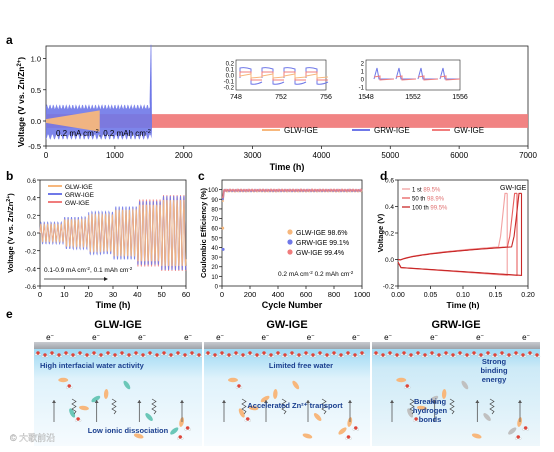 Image resolution: width=554 pixels, height=452 pixels. What do you see at coordinates (528, 295) in the screenshot?
I see `x-tick-label: 0.20` at bounding box center [528, 295].